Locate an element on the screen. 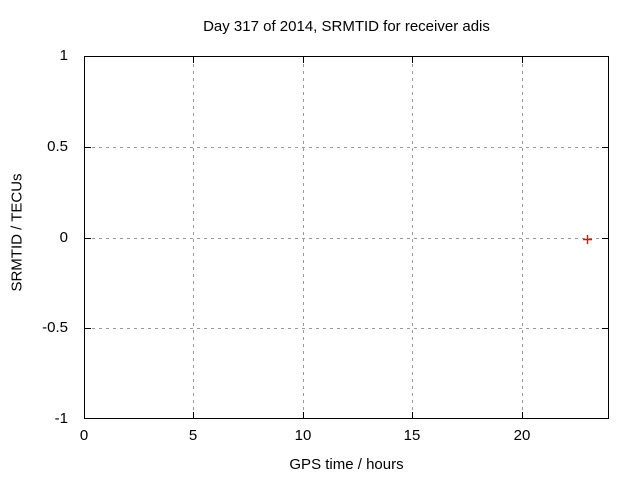 Image resolution: width=640 pixels, height=480 pixels. y-tick-label: 0 is located at coordinates (63, 237).